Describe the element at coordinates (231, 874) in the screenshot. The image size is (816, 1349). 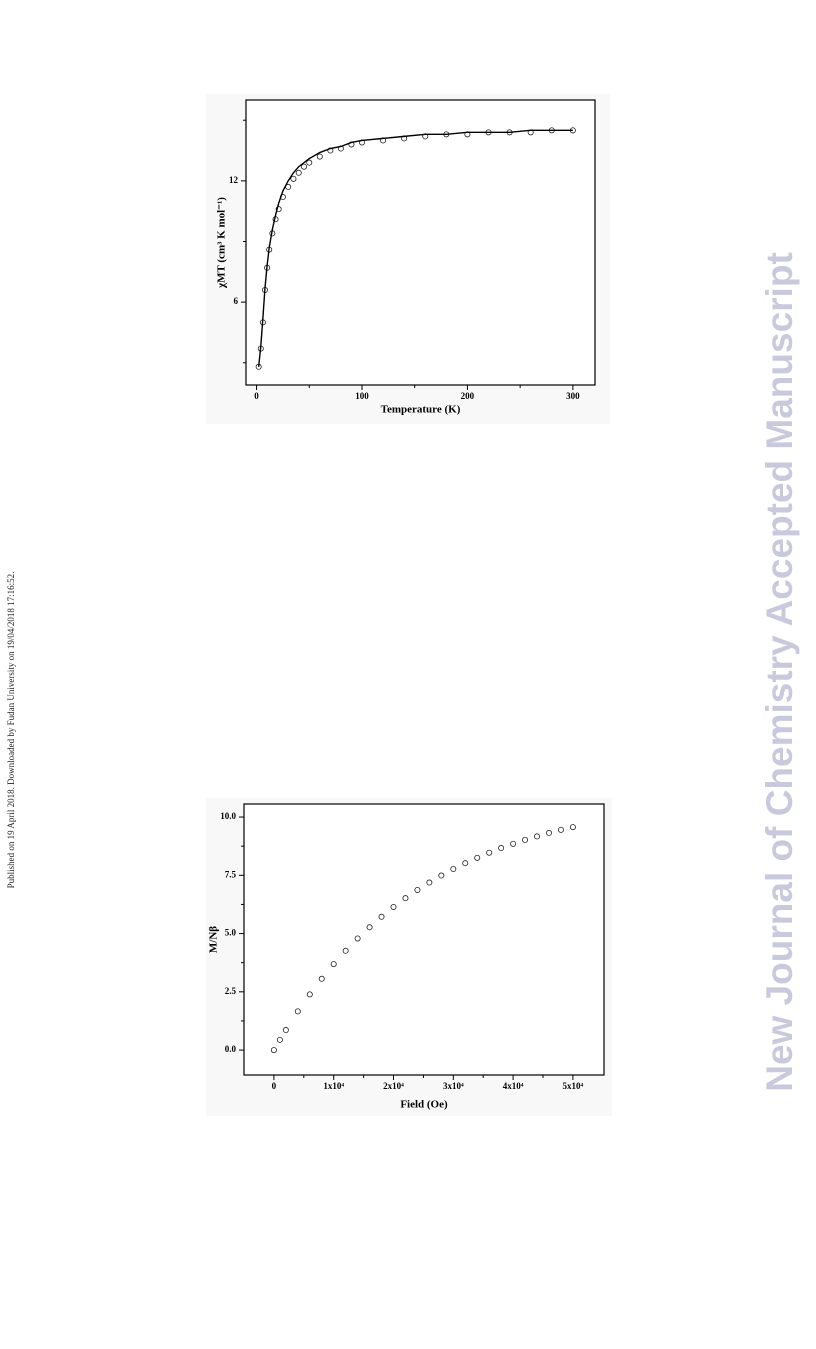
I see `y-tick-label: 7.5` at that location.